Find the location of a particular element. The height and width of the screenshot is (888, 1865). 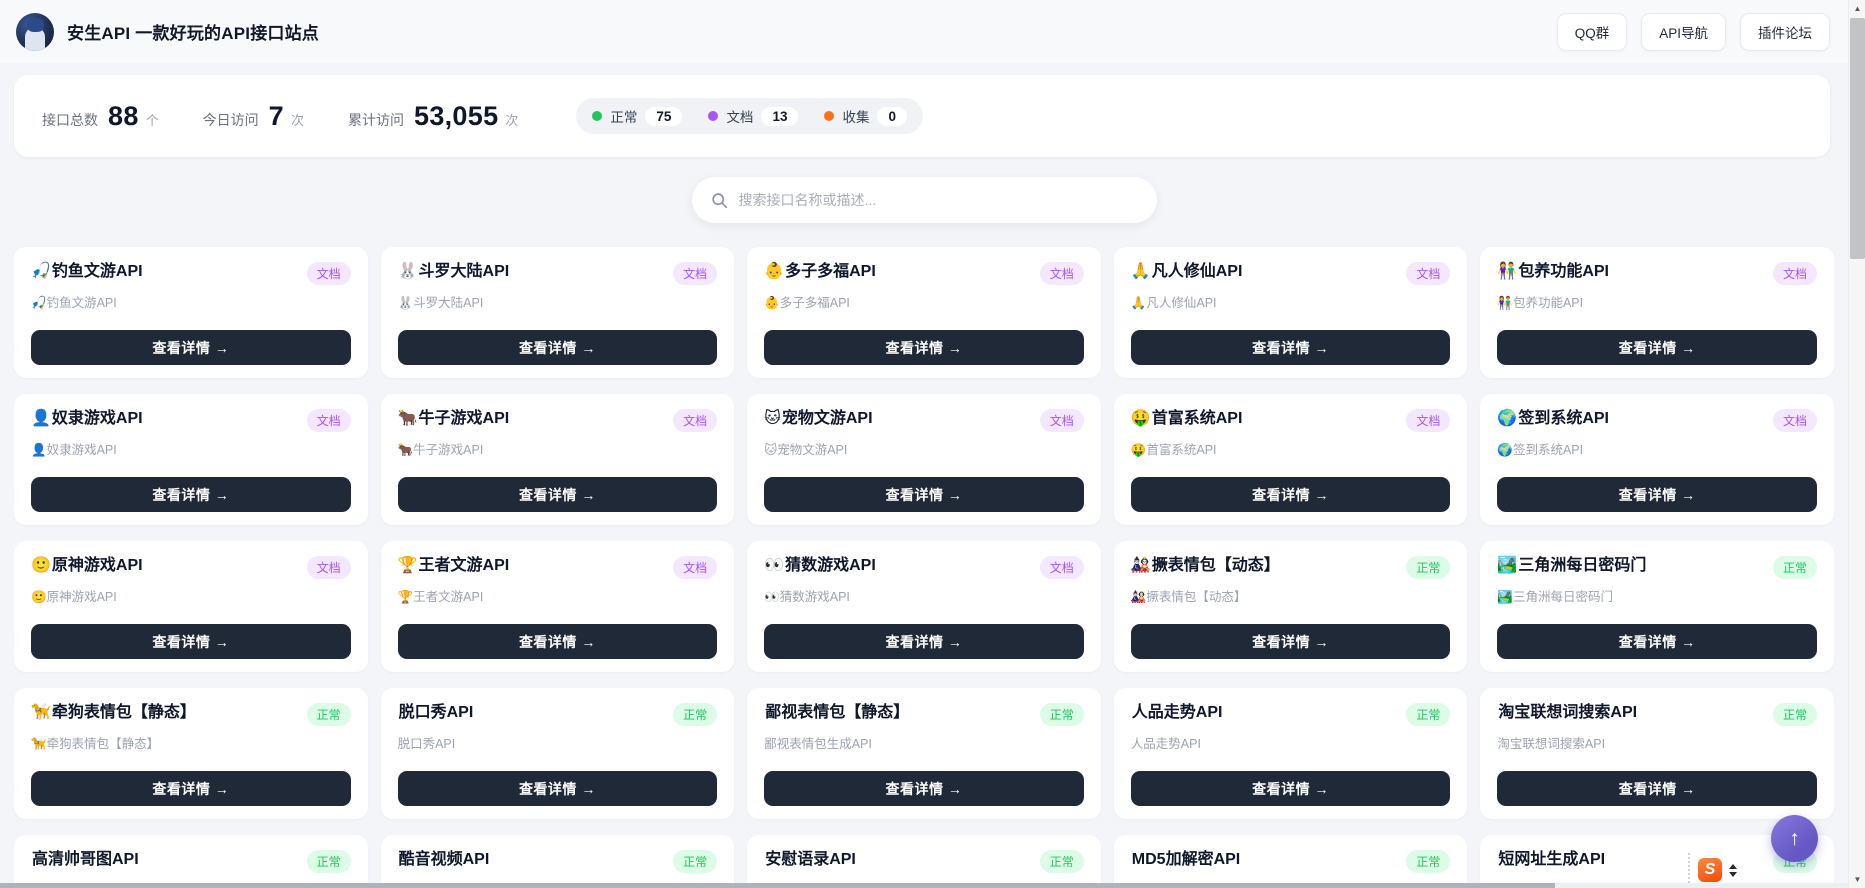

nav-button-api-nav: API导航 is located at coordinates (1683, 31).